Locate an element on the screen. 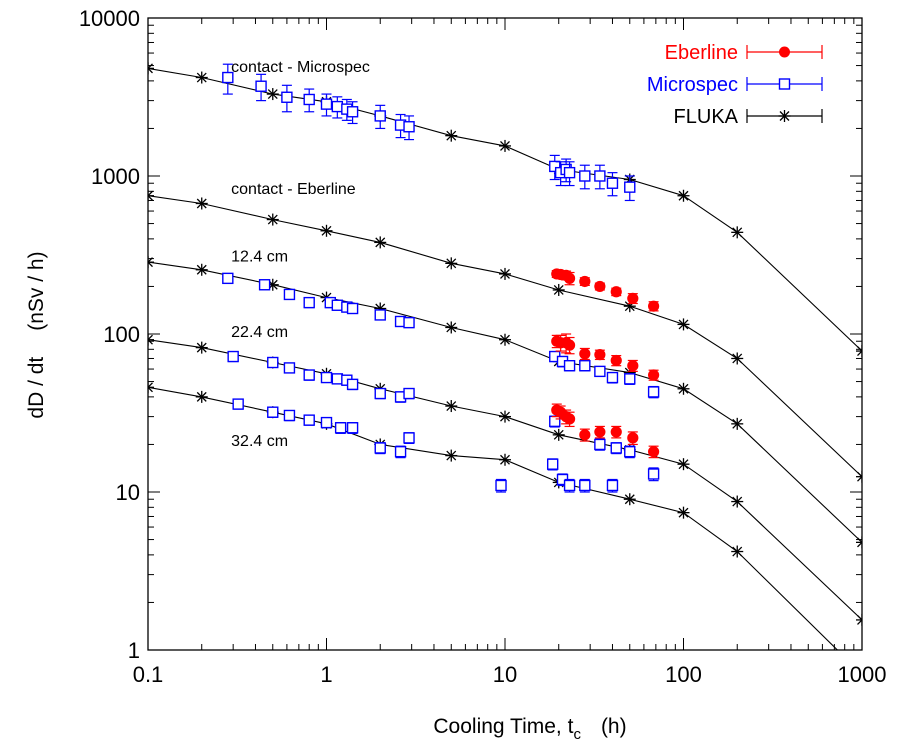 This screenshot has width=900, height=743. fluka-point-3-6-d2 is located at coordinates (505, 416).